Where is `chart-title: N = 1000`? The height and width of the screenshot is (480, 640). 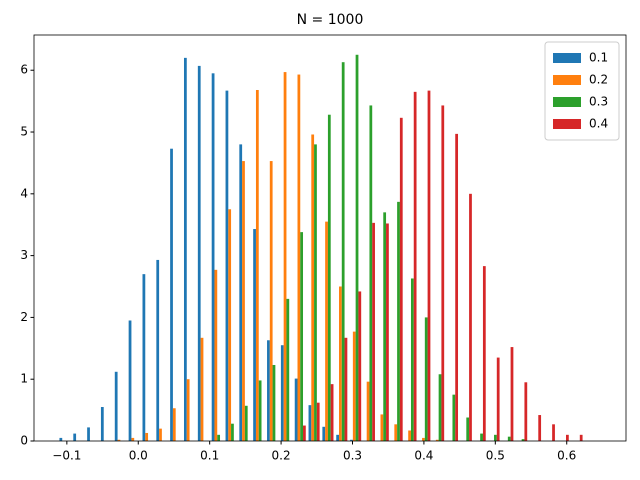 chart-title: N = 1000 is located at coordinates (330, 20).